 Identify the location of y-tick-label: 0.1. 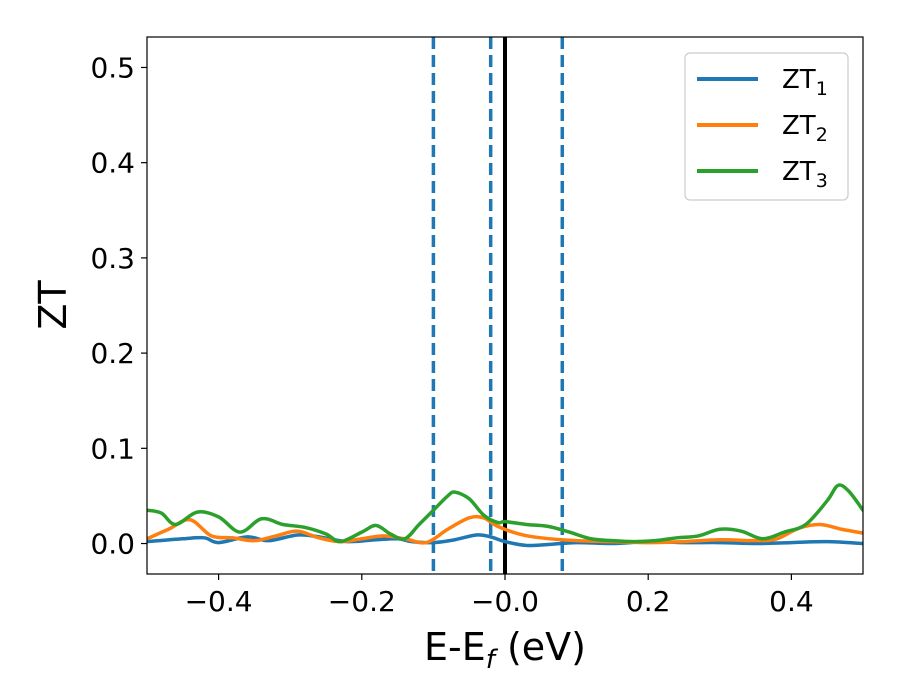
(112, 448).